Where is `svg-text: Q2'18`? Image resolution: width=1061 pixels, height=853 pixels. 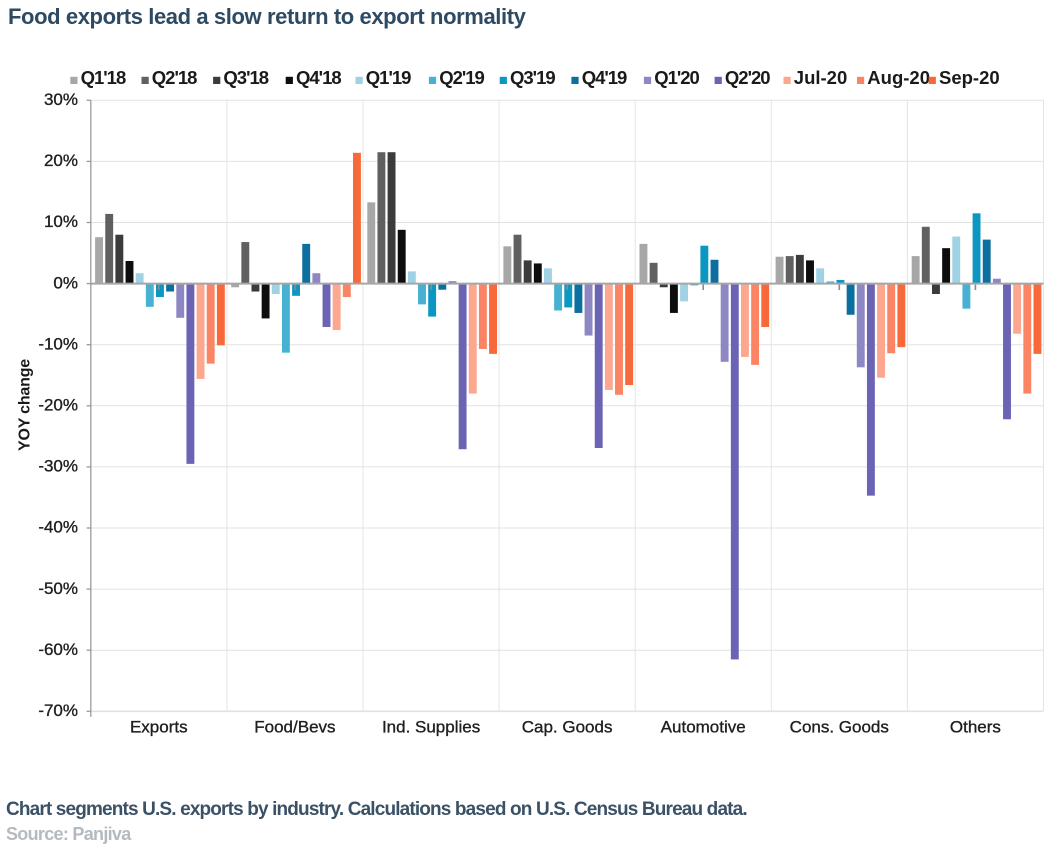
svg-text: Q2'18 is located at coordinates (174, 77).